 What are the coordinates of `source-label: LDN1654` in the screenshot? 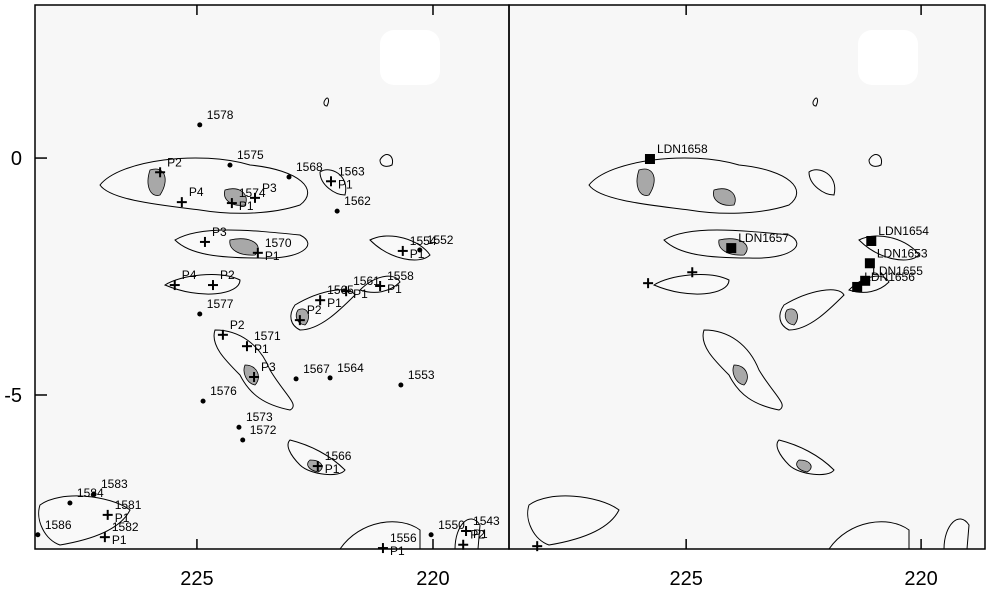 It's located at (903, 231).